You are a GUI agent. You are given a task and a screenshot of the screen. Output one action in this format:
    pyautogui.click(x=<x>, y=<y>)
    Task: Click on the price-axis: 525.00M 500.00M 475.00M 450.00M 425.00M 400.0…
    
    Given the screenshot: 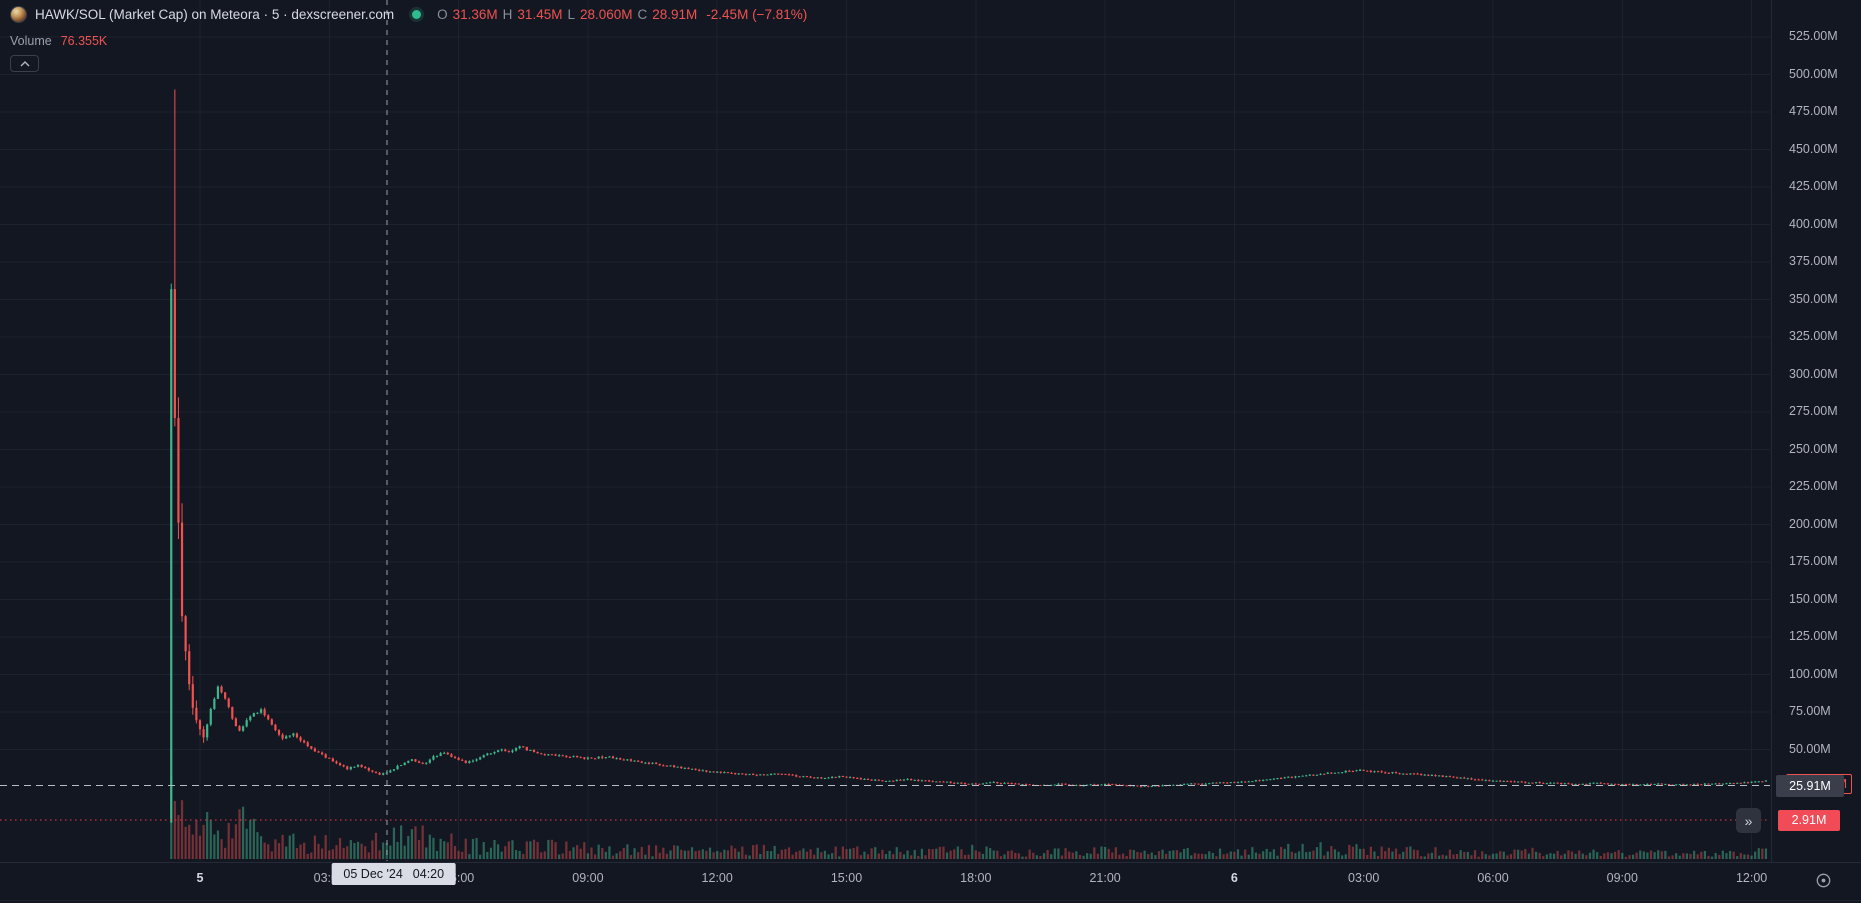 What is the action you would take?
    pyautogui.click(x=1816, y=431)
    